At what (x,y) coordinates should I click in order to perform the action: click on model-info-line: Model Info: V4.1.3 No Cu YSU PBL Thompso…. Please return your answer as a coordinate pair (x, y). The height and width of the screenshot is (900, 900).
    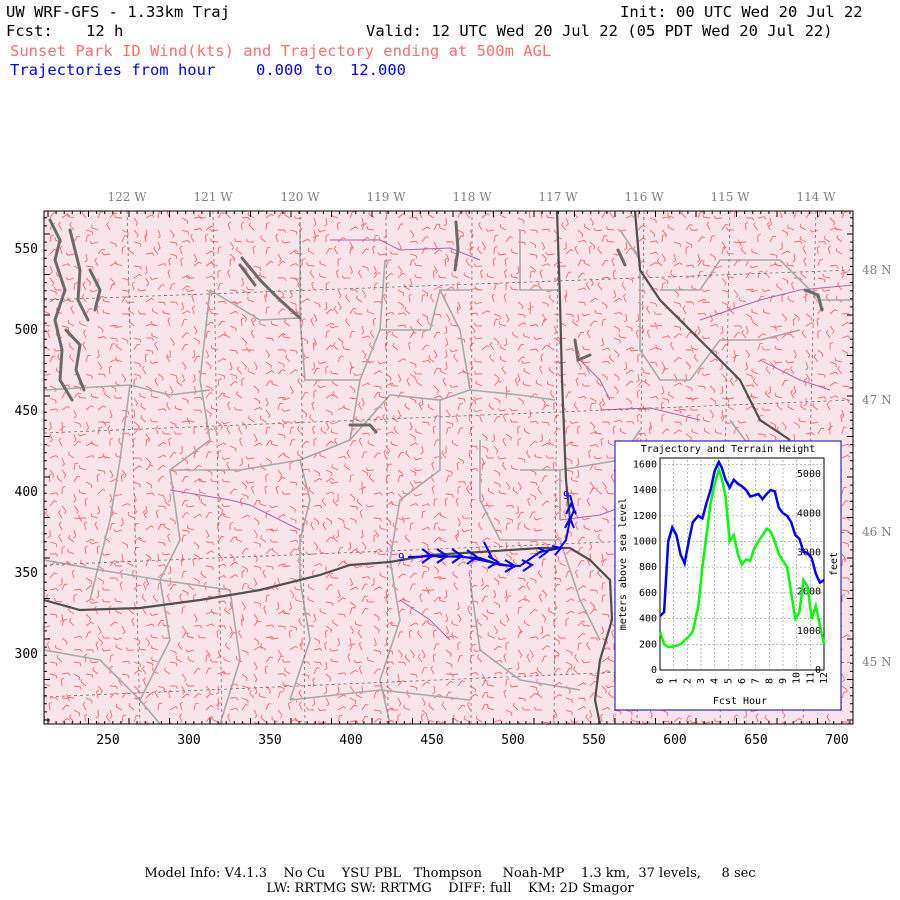
    Looking at the image, I should click on (450, 873).